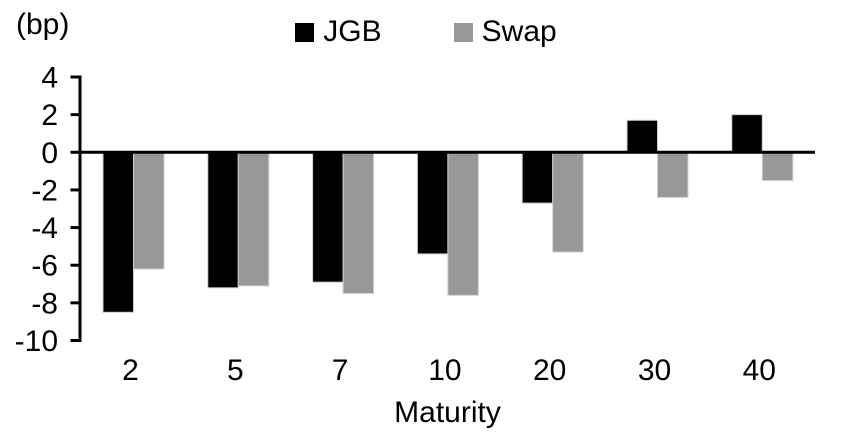 This screenshot has width=852, height=438. I want to click on legend-item-jgb: JGB, so click(338, 32).